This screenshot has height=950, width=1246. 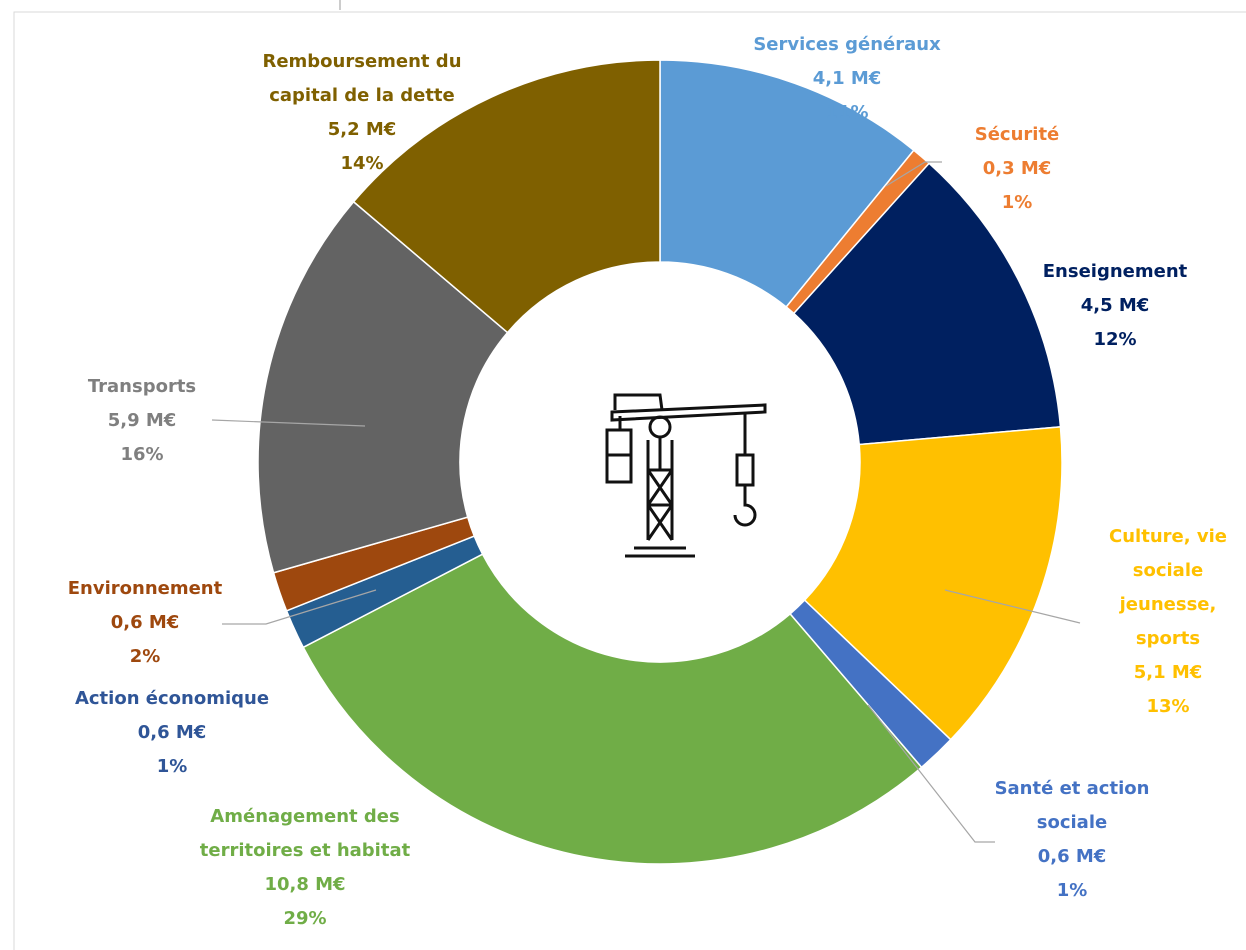 What do you see at coordinates (142, 386) in the screenshot?
I see `category-label: Transports` at bounding box center [142, 386].